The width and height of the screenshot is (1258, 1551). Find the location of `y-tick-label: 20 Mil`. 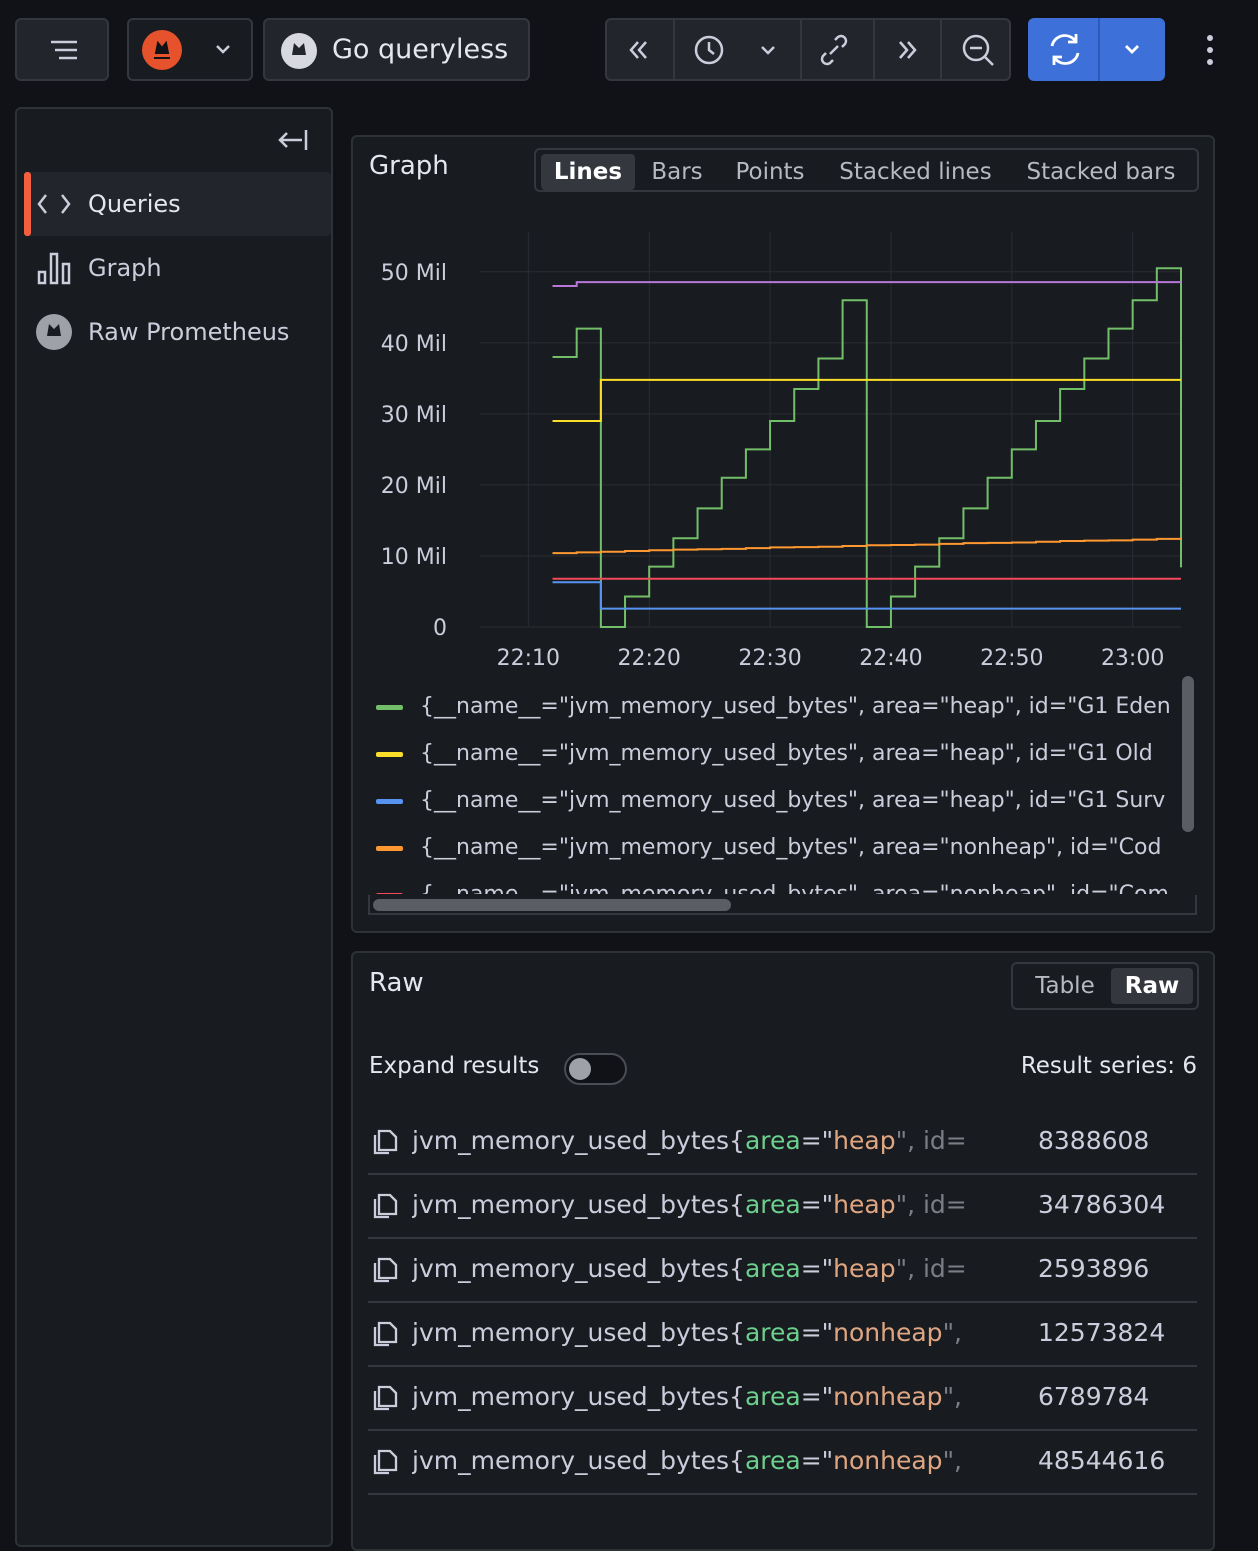

y-tick-label: 20 Mil is located at coordinates (414, 486).